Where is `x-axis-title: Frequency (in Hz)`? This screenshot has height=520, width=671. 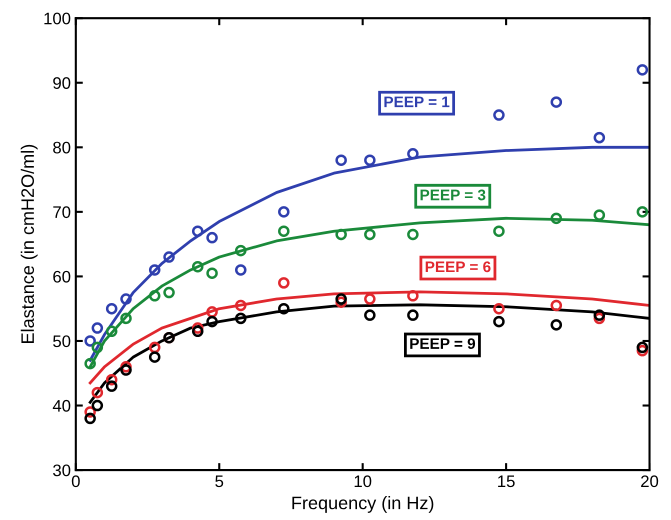
x-axis-title: Frequency (in Hz) is located at coordinates (363, 504).